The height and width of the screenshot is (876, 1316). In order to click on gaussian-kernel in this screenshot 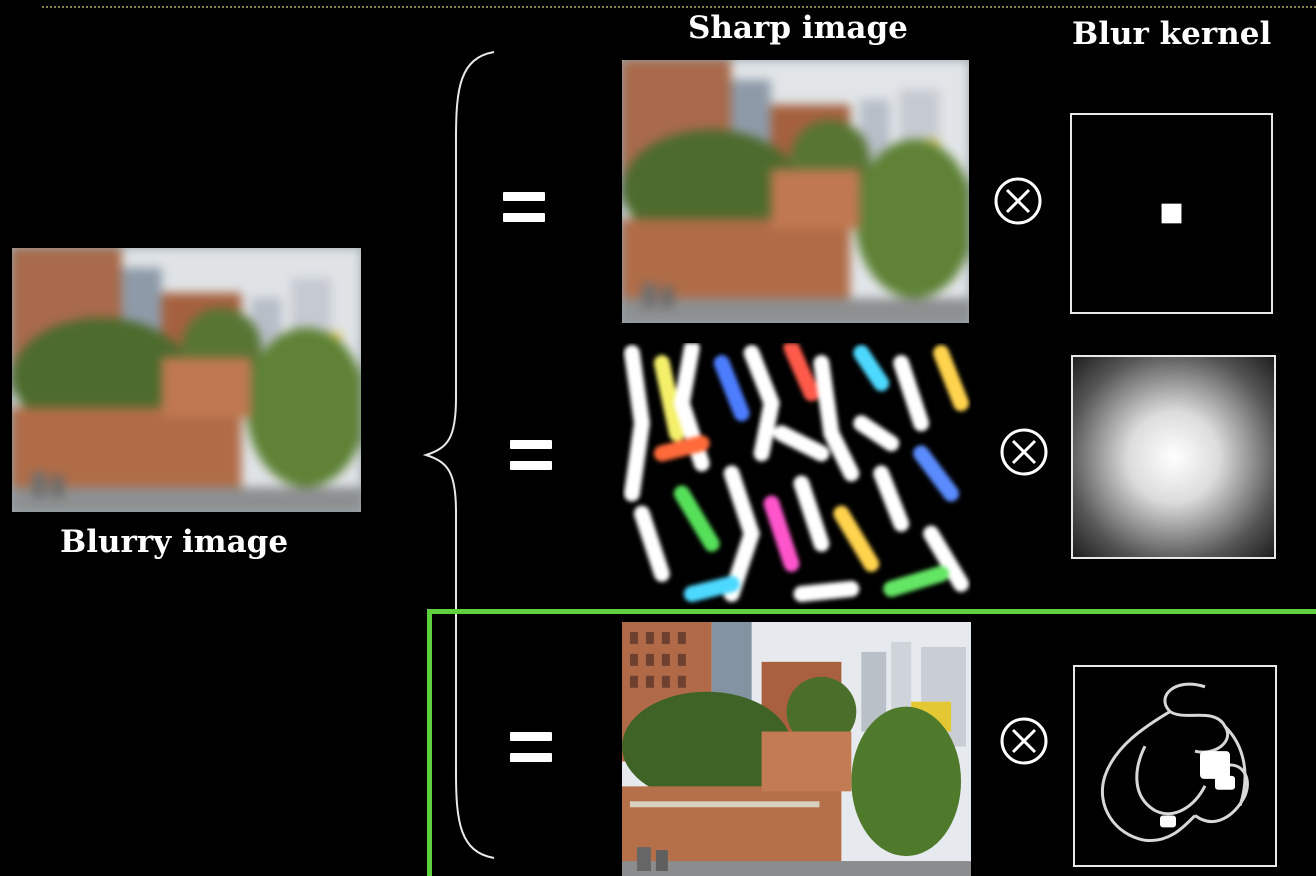, I will do `click(1173, 457)`.